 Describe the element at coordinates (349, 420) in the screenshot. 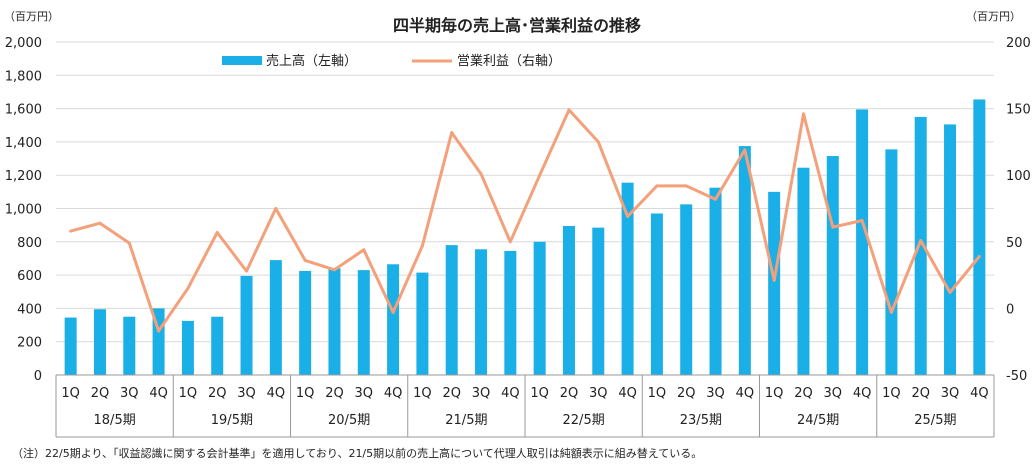

I see `period-label: 20/5期` at that location.